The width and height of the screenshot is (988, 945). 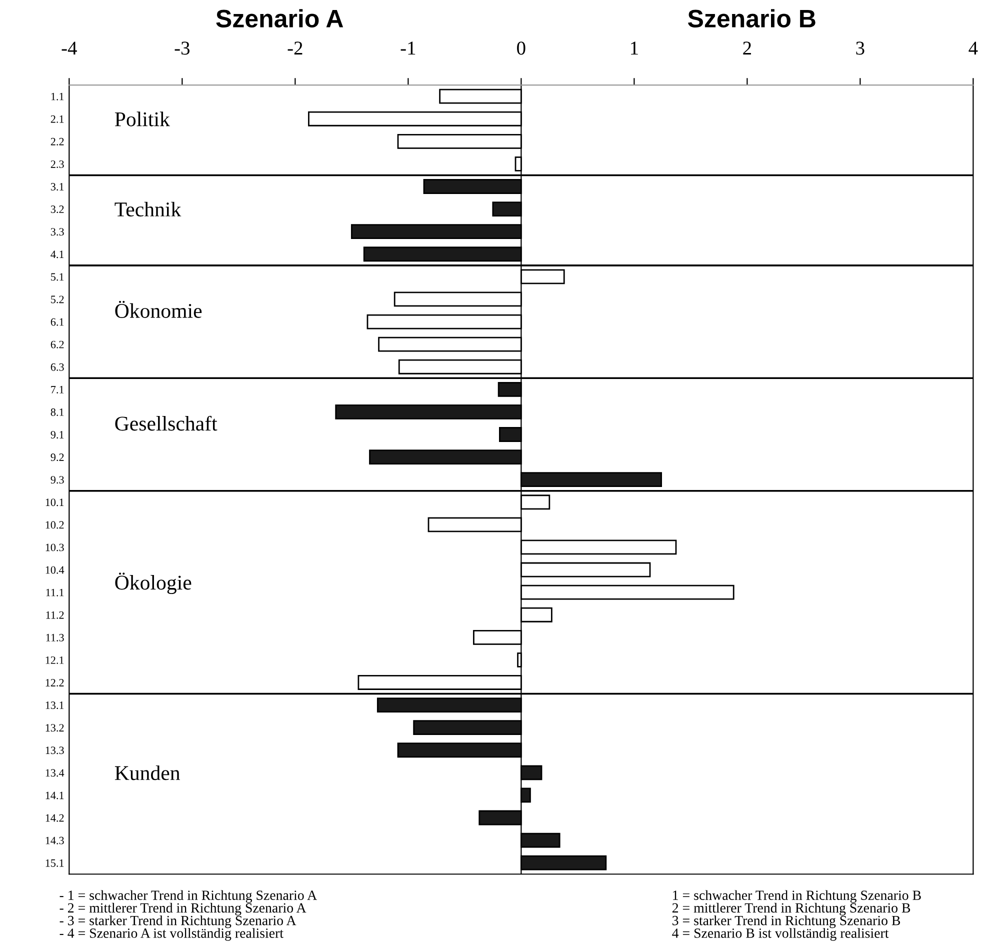 I want to click on chart-subtitle: Szenario B, so click(x=752, y=18).